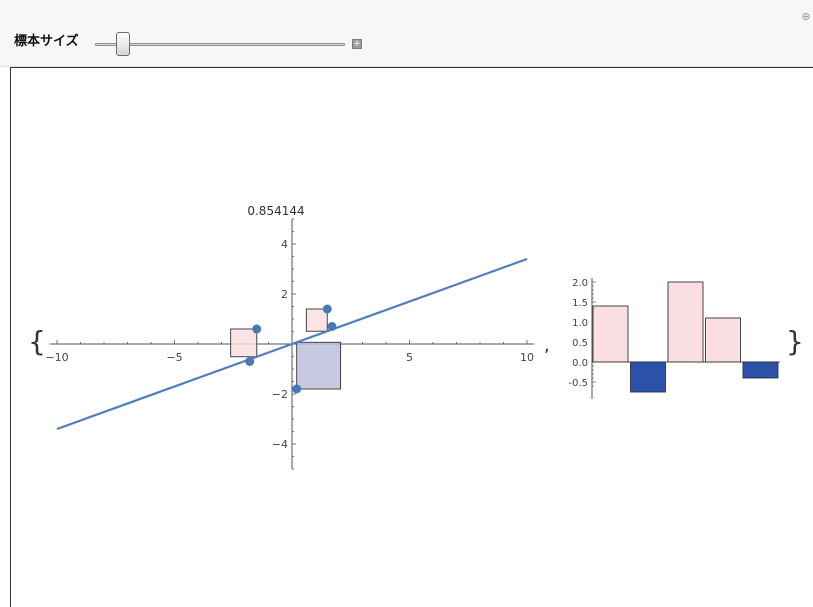  I want to click on y-tick-label: −4, so click(280, 444).